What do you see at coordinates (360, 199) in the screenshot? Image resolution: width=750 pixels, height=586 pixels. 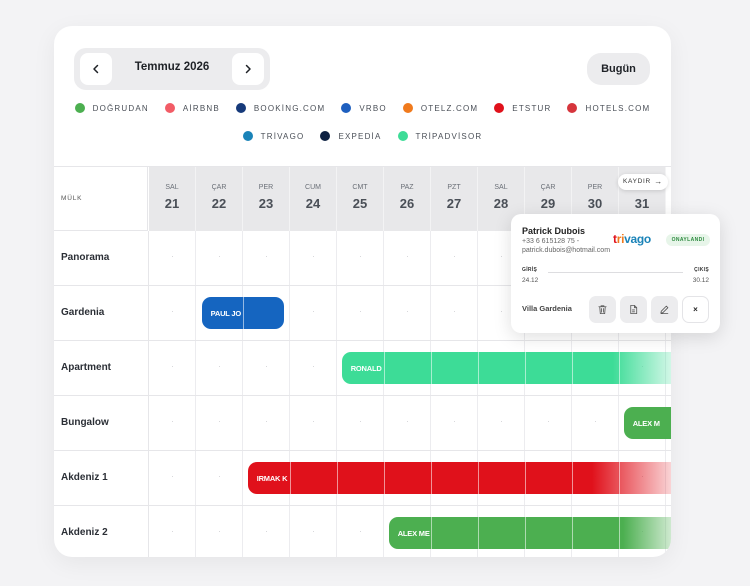 I see `day-header: CMT 25` at bounding box center [360, 199].